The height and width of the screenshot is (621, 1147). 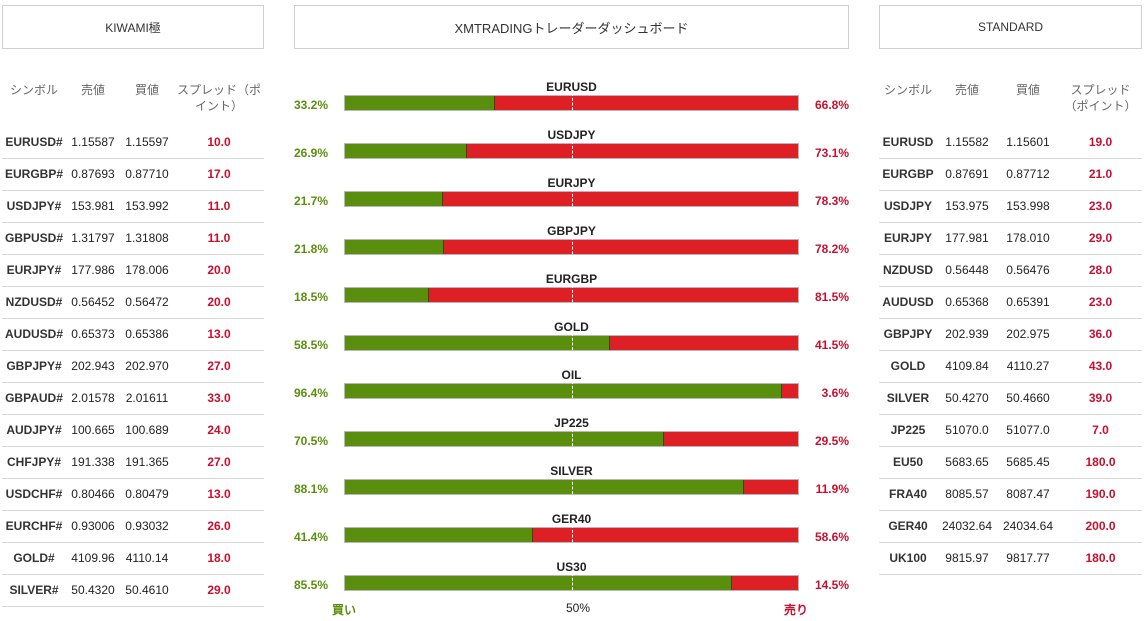 What do you see at coordinates (908, 206) in the screenshot?
I see `symbol-cell: USDJPY` at bounding box center [908, 206].